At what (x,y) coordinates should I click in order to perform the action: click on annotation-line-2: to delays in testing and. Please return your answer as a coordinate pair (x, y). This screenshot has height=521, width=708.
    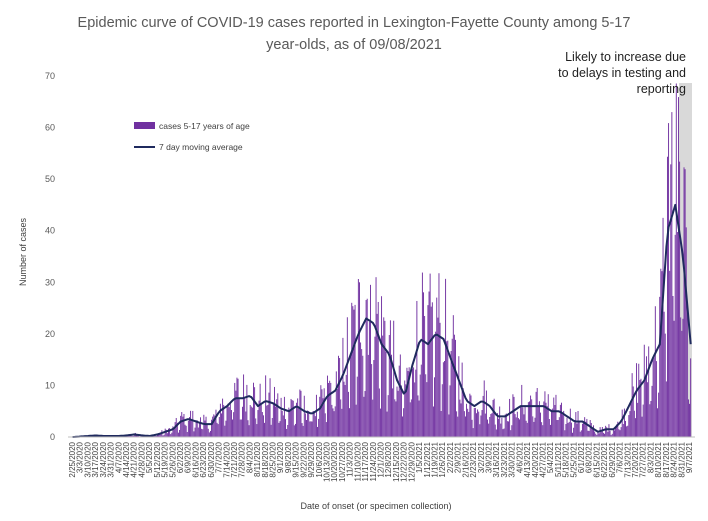
    Looking at the image, I should click on (622, 73).